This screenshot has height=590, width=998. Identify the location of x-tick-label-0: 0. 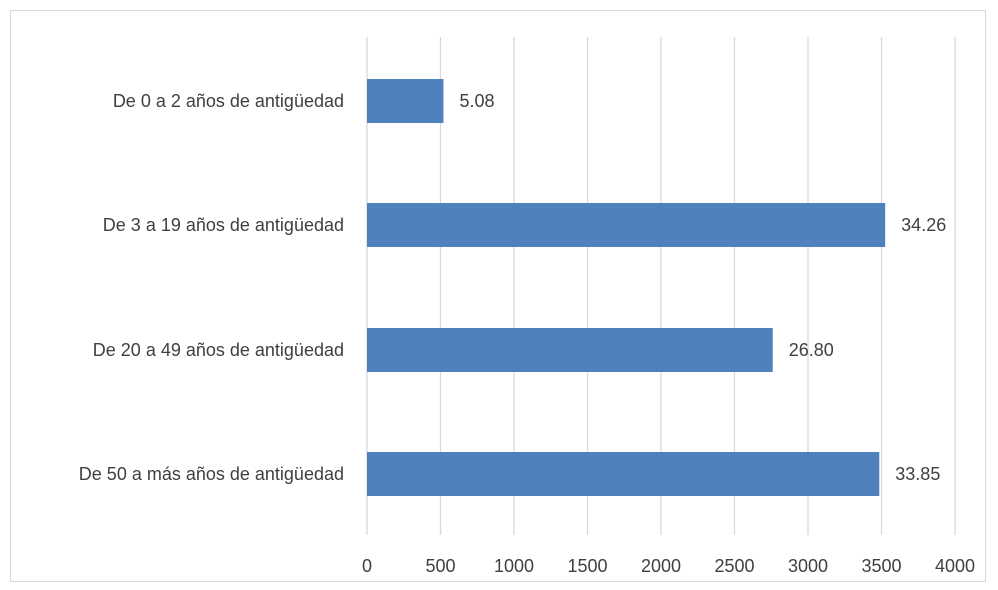
(367, 566).